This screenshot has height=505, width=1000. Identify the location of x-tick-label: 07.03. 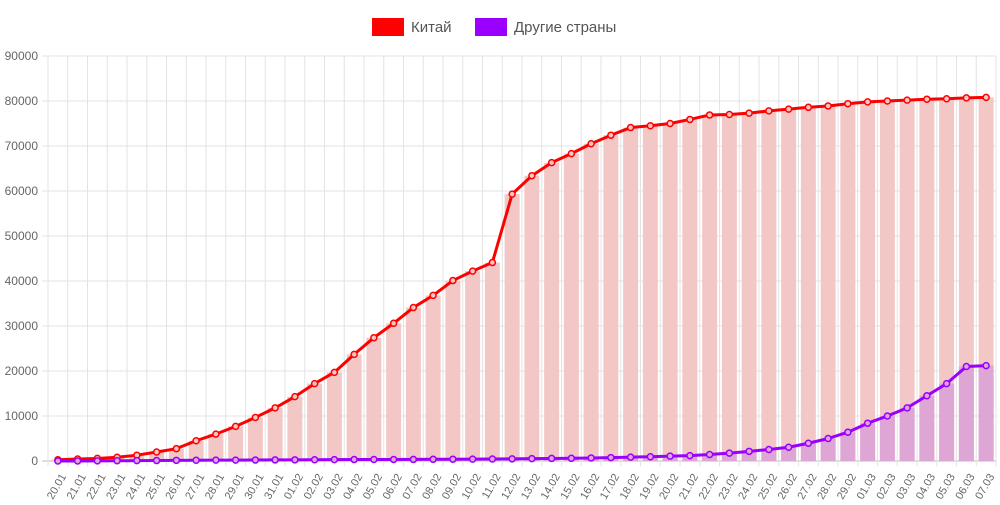
(985, 486).